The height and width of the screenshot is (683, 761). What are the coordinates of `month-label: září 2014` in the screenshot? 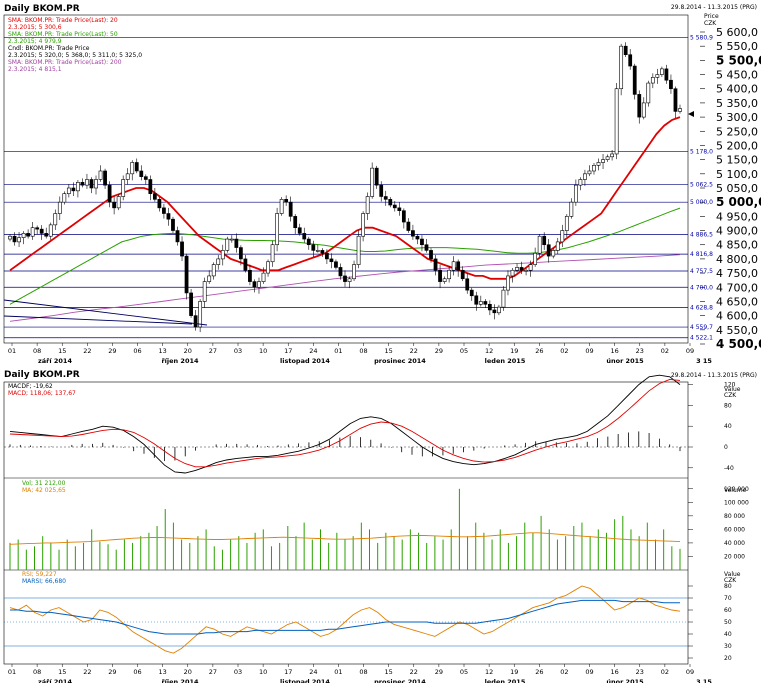 It's located at (55, 361).